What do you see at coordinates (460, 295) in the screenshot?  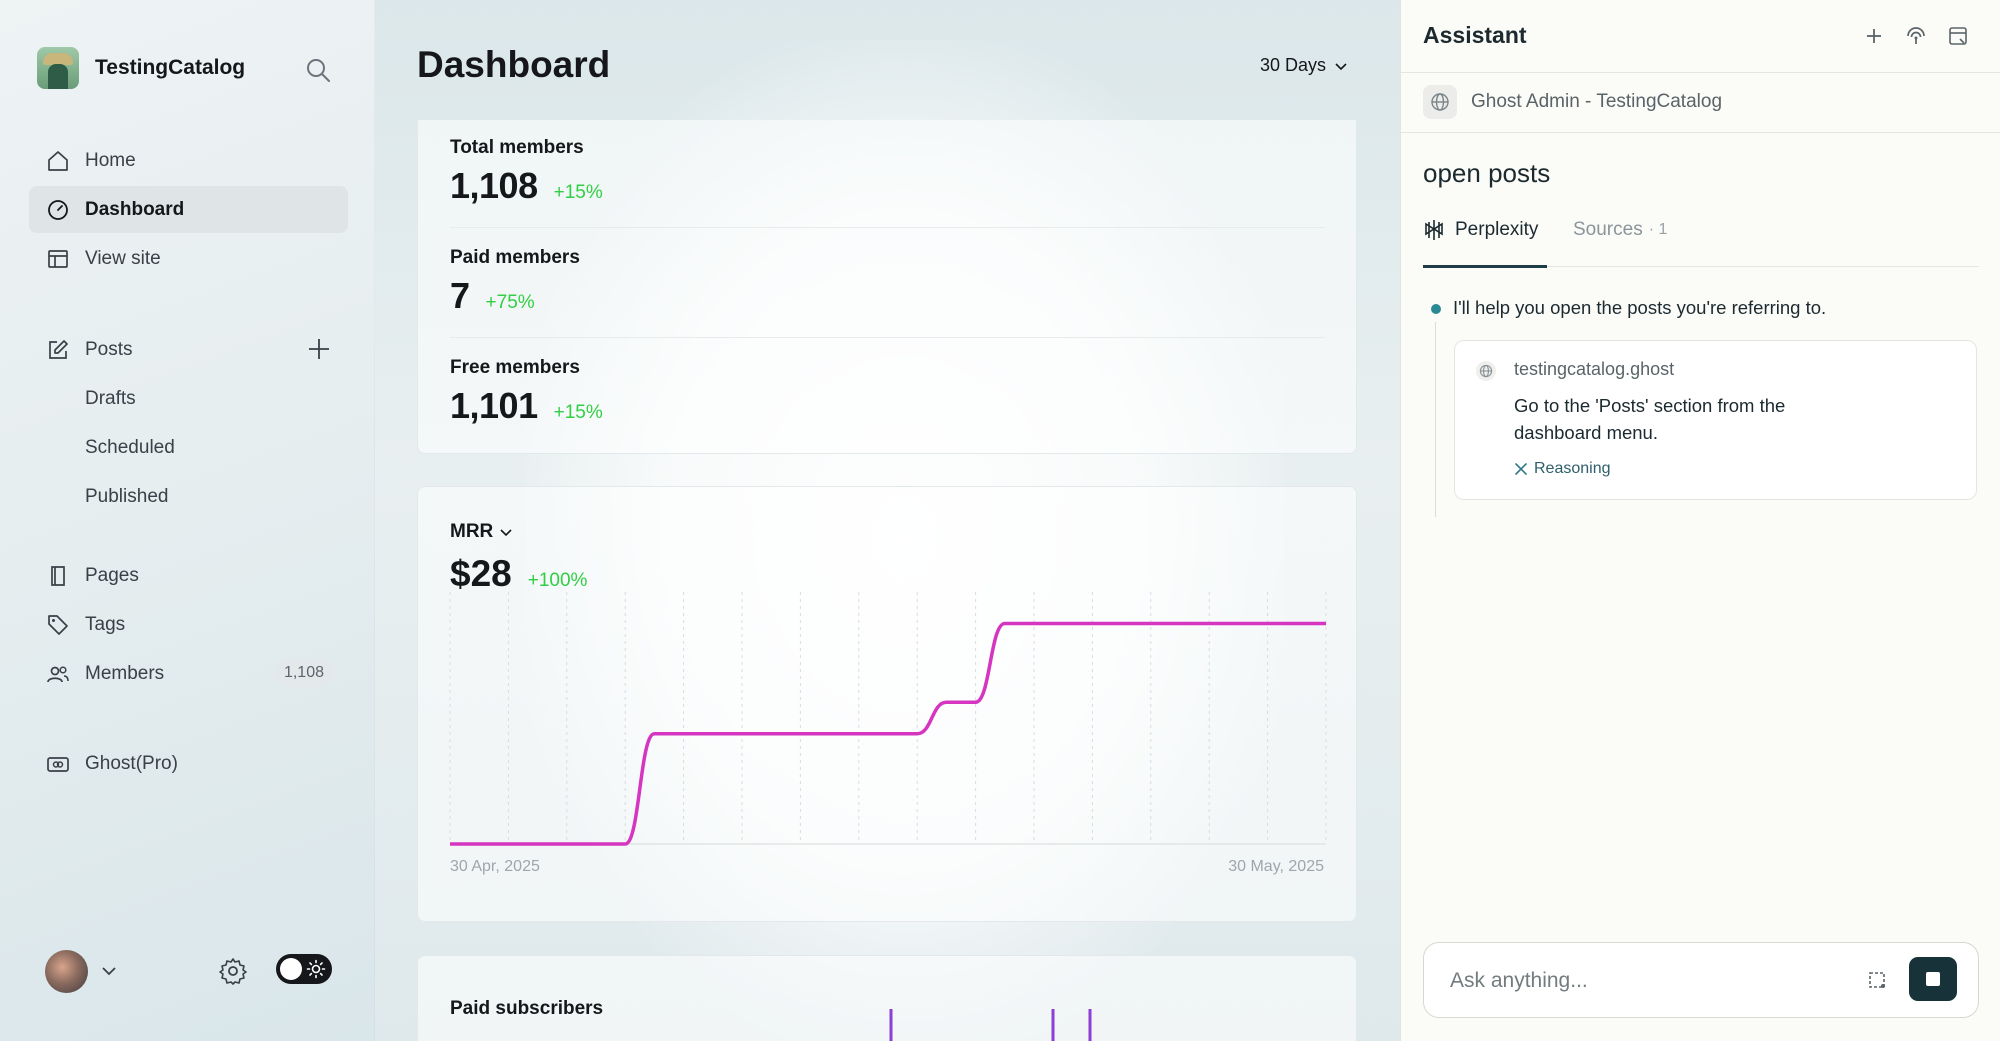 I see `metric-value: 7` at bounding box center [460, 295].